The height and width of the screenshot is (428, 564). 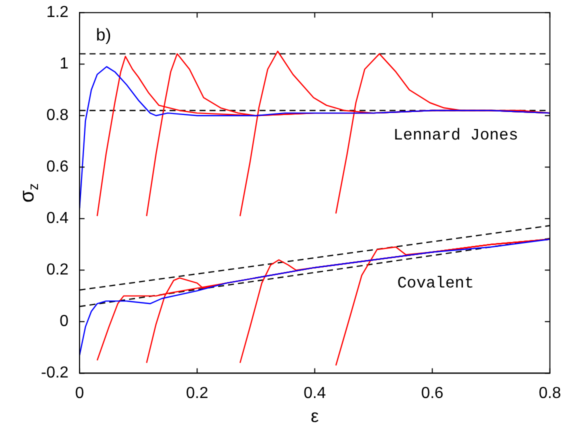 I want to click on y-tick-label: -0.2, so click(x=54, y=373).